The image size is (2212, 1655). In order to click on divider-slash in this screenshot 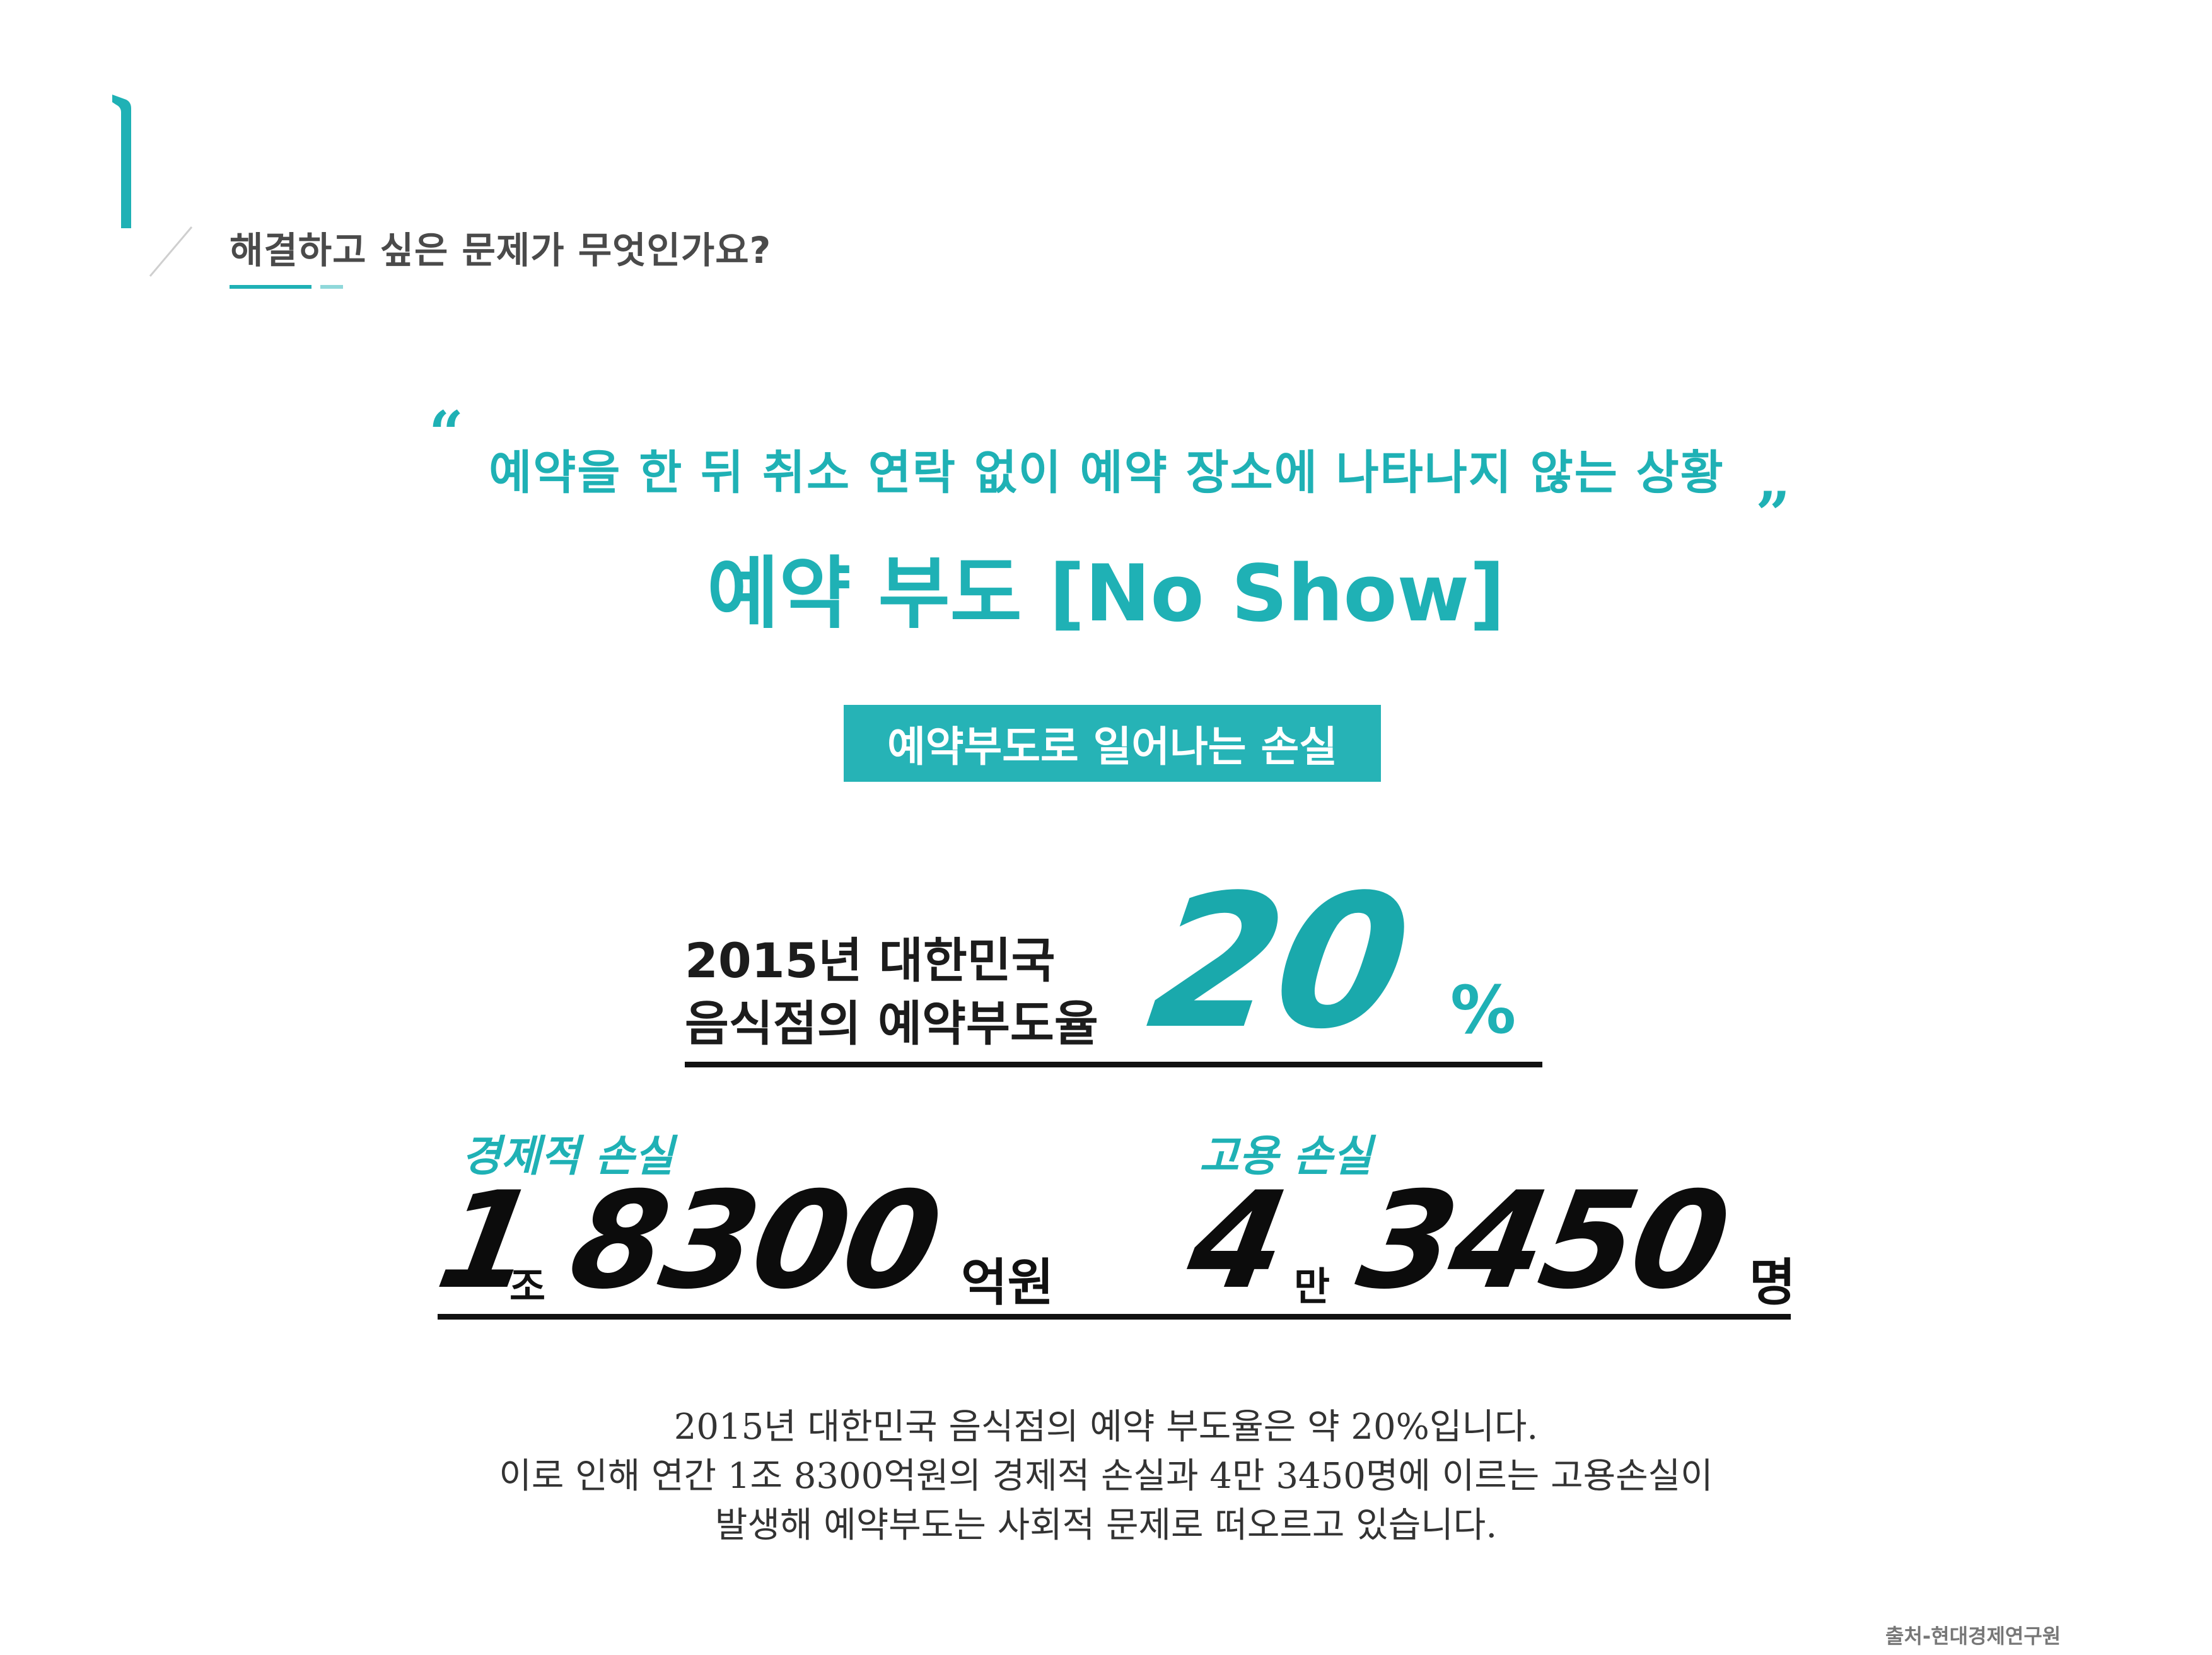, I will do `click(171, 252)`.